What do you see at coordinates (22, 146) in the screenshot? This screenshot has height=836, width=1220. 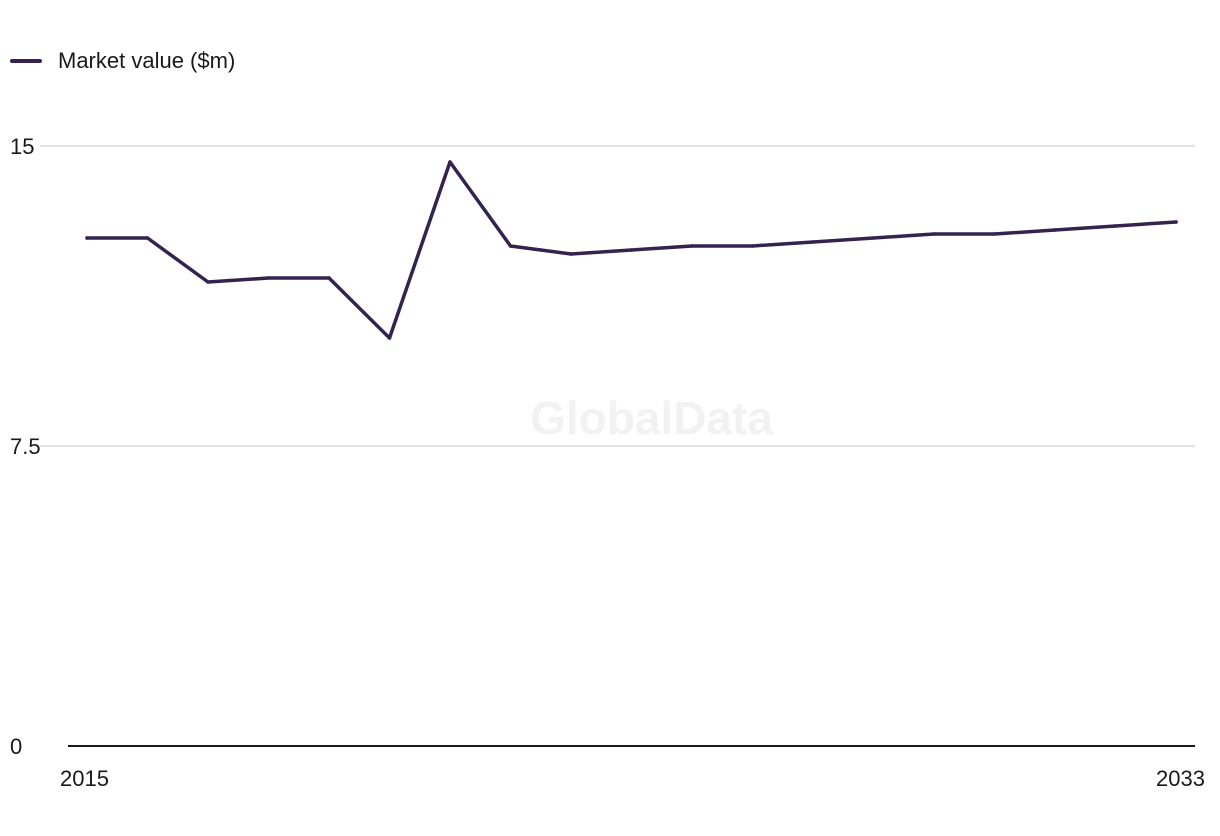 I see `y-tick-label: 15` at bounding box center [22, 146].